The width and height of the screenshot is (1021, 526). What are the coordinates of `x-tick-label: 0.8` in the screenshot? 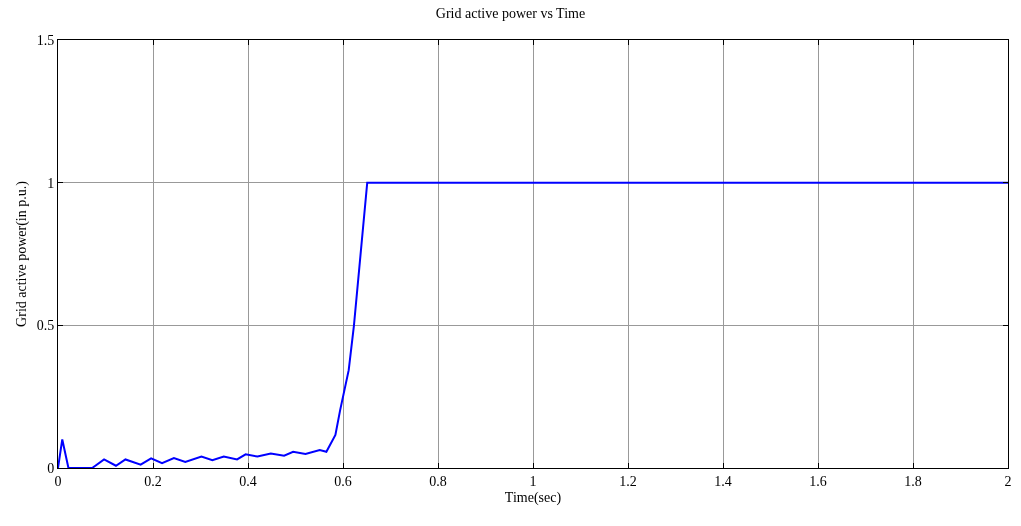 It's located at (438, 481).